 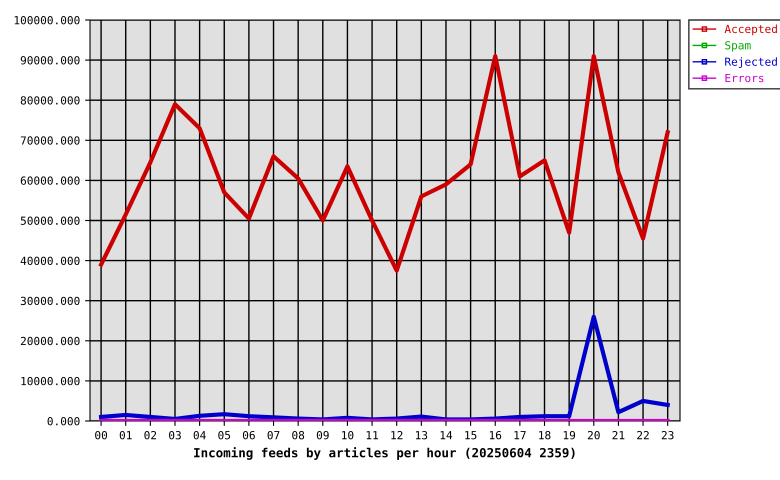 What do you see at coordinates (126, 435) in the screenshot?
I see `x-tick-label: 01` at bounding box center [126, 435].